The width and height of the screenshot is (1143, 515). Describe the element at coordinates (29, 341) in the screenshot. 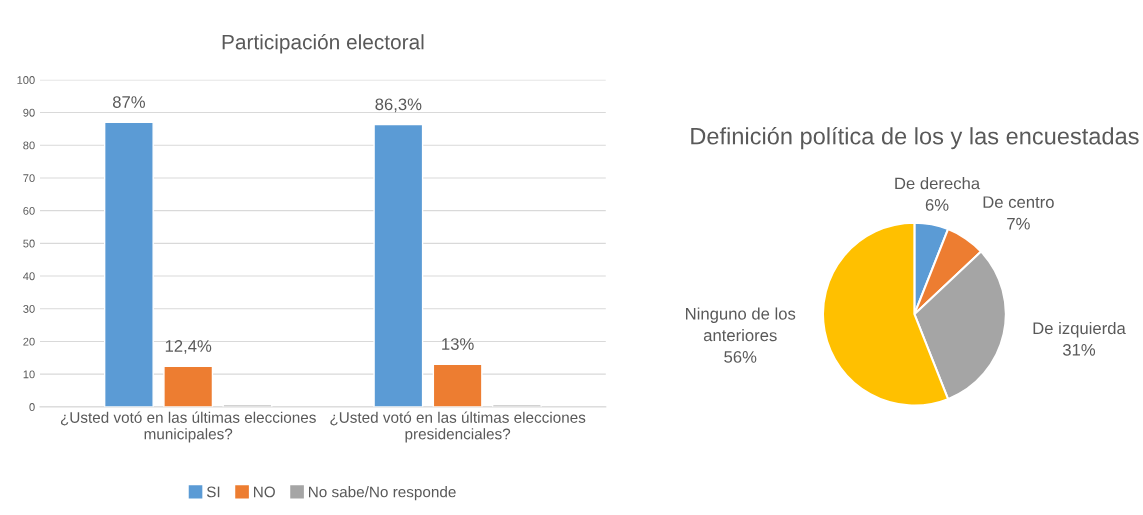

I see `y-tick-label: 20` at that location.